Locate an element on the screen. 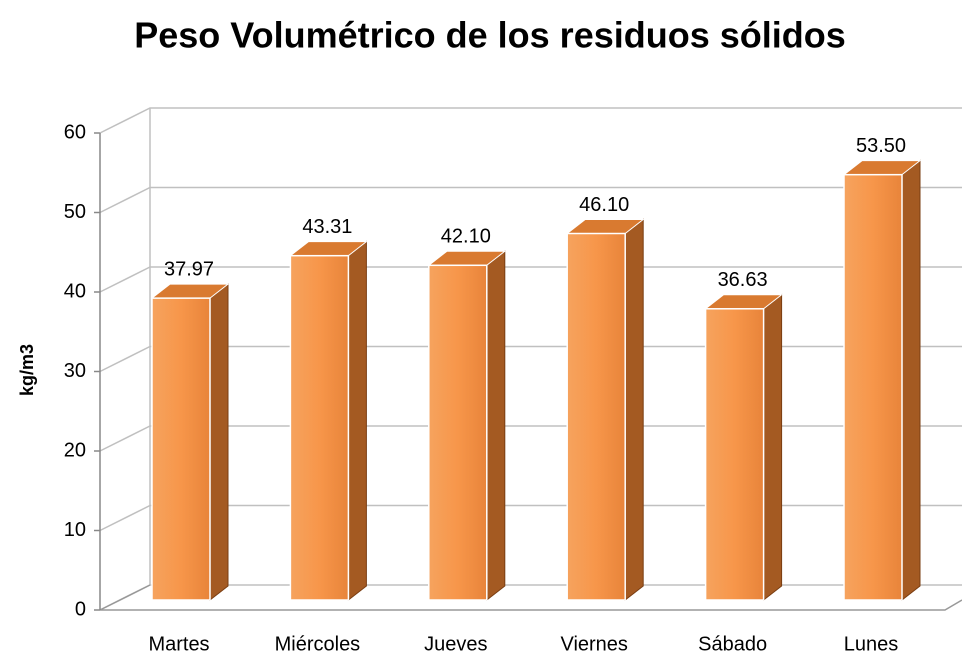  value-label: 53.50 is located at coordinates (881, 146).